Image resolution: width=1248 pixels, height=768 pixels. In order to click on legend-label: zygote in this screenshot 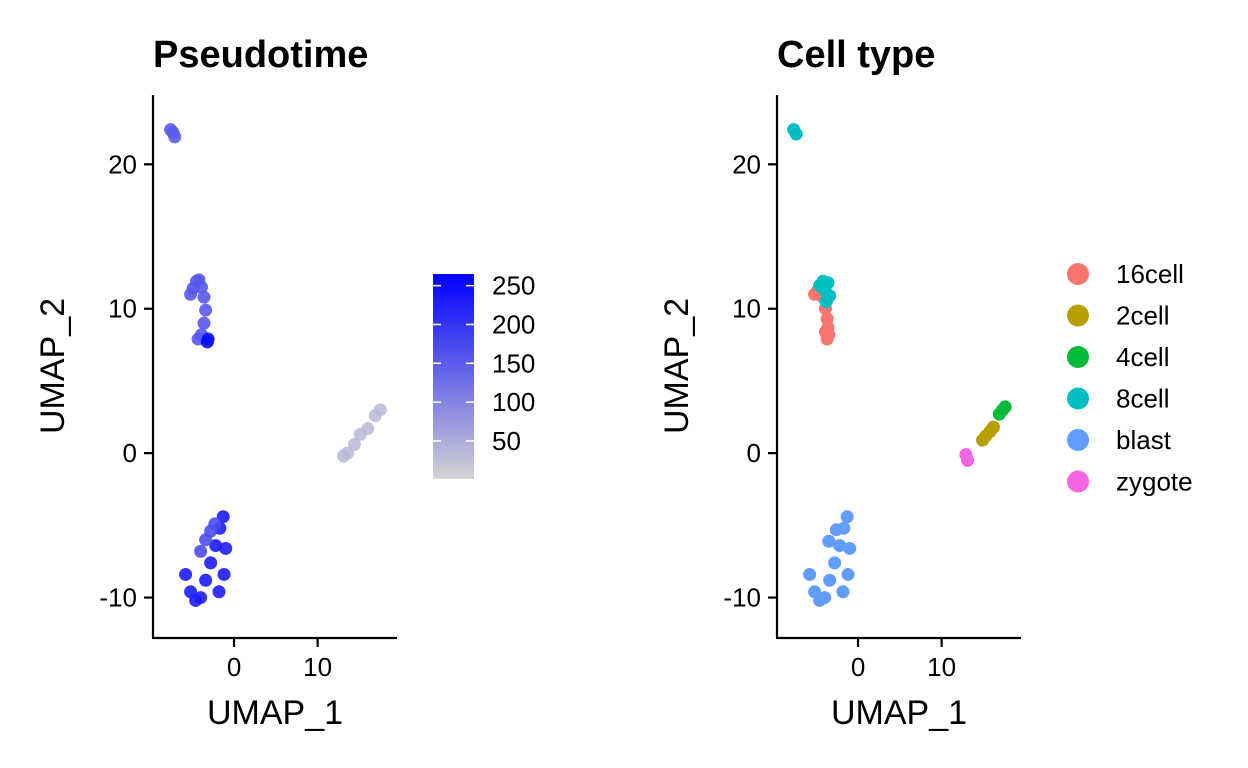, I will do `click(1154, 482)`.